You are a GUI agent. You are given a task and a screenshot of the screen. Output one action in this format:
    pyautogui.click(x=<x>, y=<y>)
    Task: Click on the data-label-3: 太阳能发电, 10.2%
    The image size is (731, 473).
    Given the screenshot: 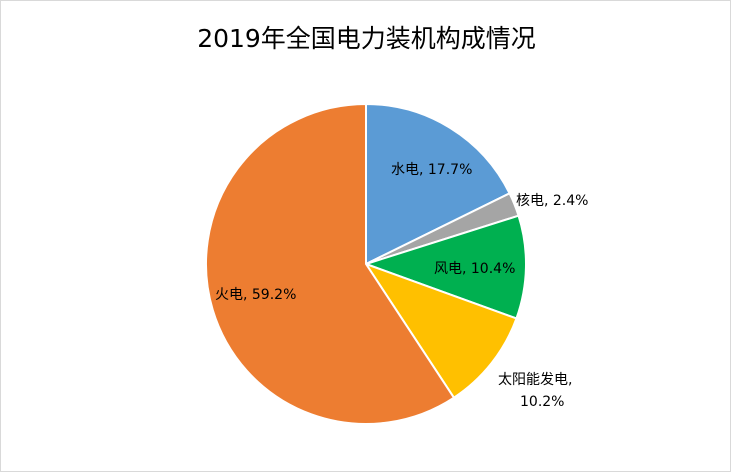 What is the action you would take?
    pyautogui.click(x=535, y=391)
    